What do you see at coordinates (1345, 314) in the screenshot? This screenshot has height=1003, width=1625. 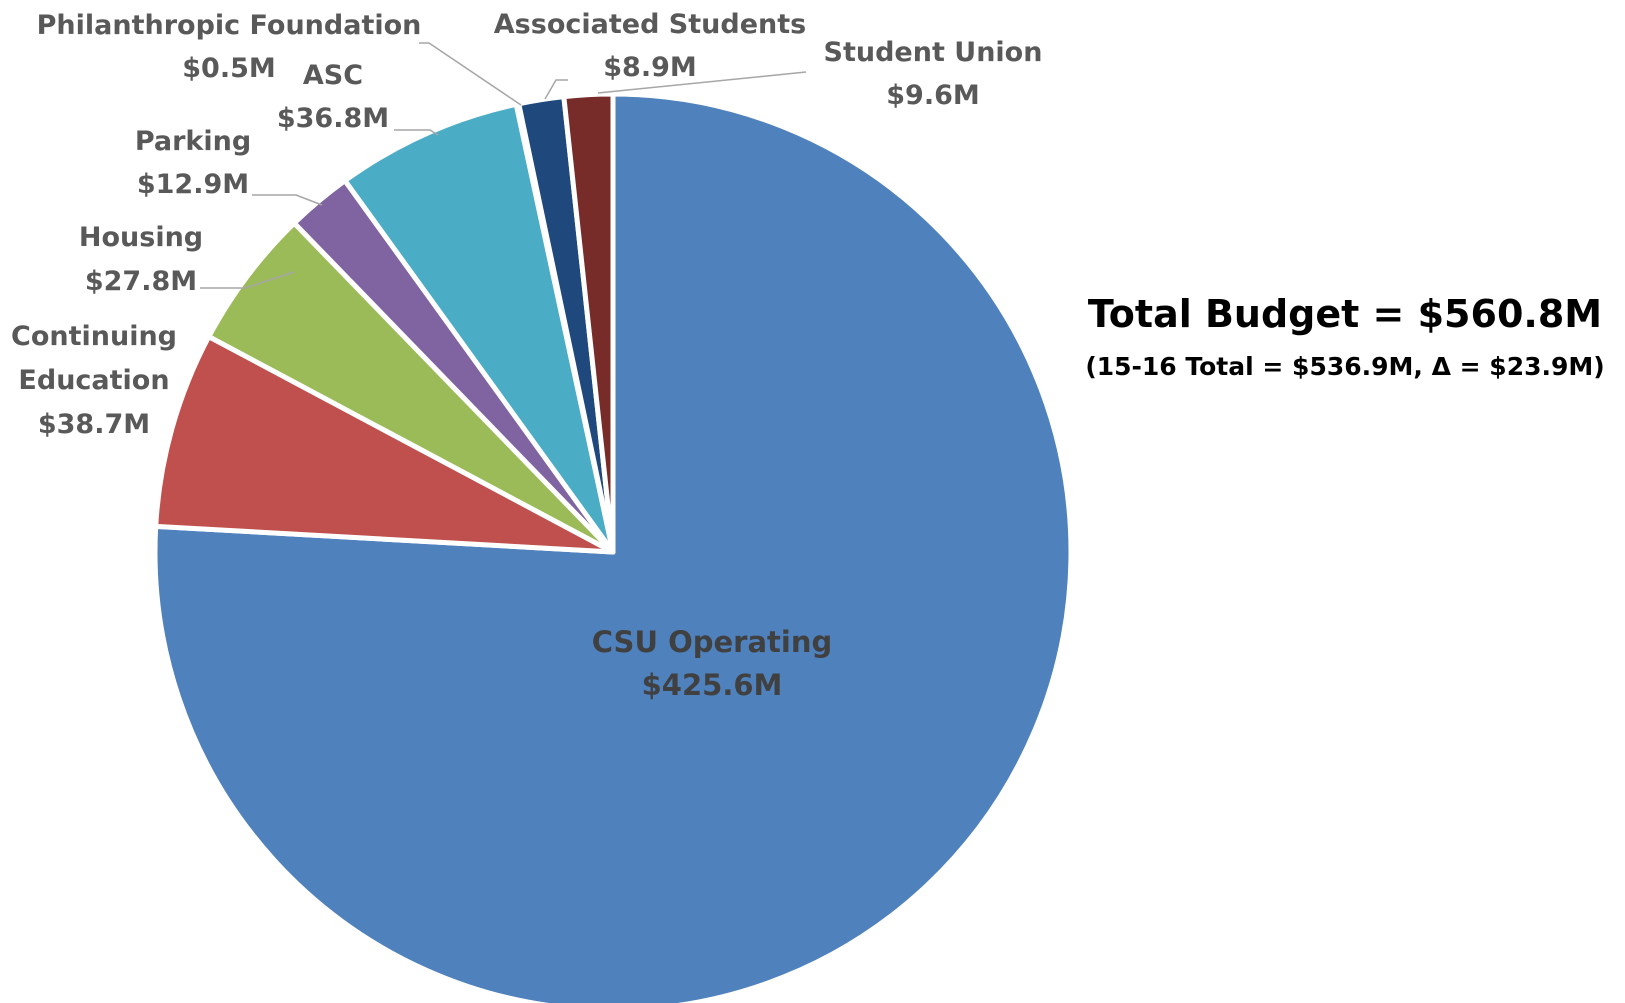 I see `chart-title: Total Budget = $560.8M` at bounding box center [1345, 314].